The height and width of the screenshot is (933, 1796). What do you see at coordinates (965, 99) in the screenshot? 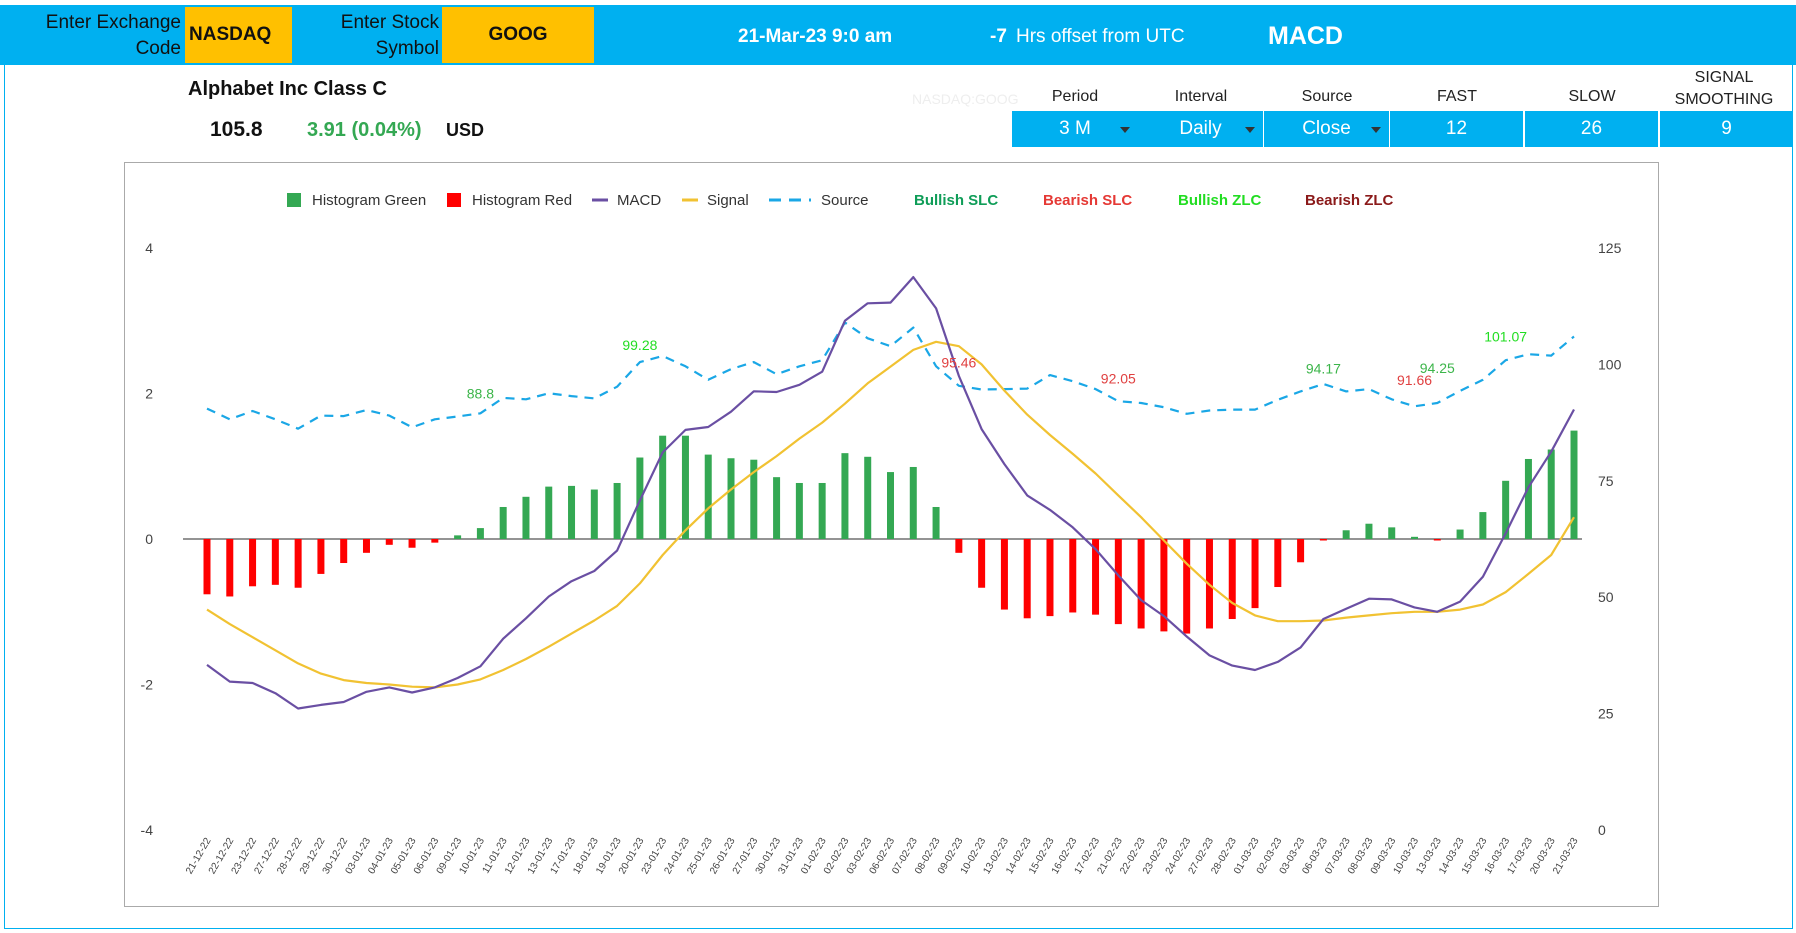
I see `ticker-watermark: NASDAQ:GOOG` at bounding box center [965, 99].